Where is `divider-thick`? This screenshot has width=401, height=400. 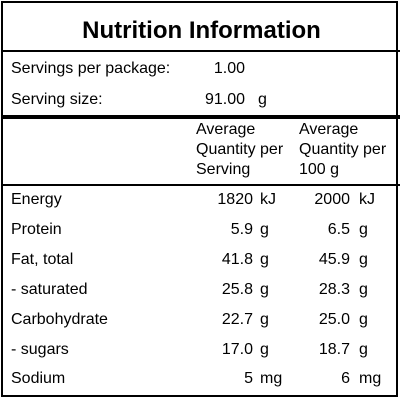 divider-thick is located at coordinates (201, 117).